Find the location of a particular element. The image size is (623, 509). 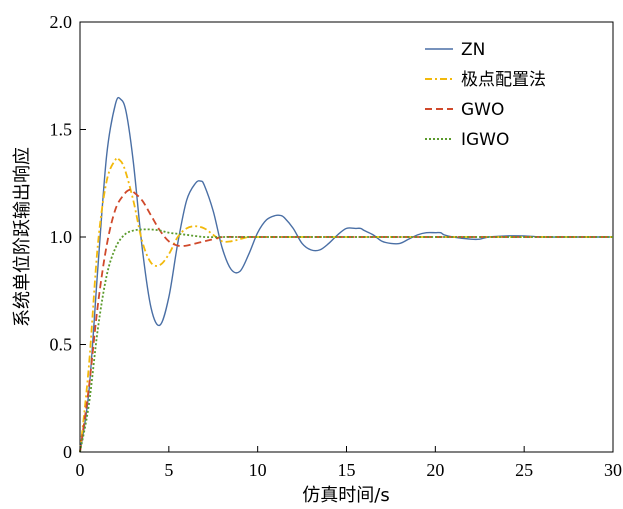

x-tick-label: 30 is located at coordinates (613, 470).